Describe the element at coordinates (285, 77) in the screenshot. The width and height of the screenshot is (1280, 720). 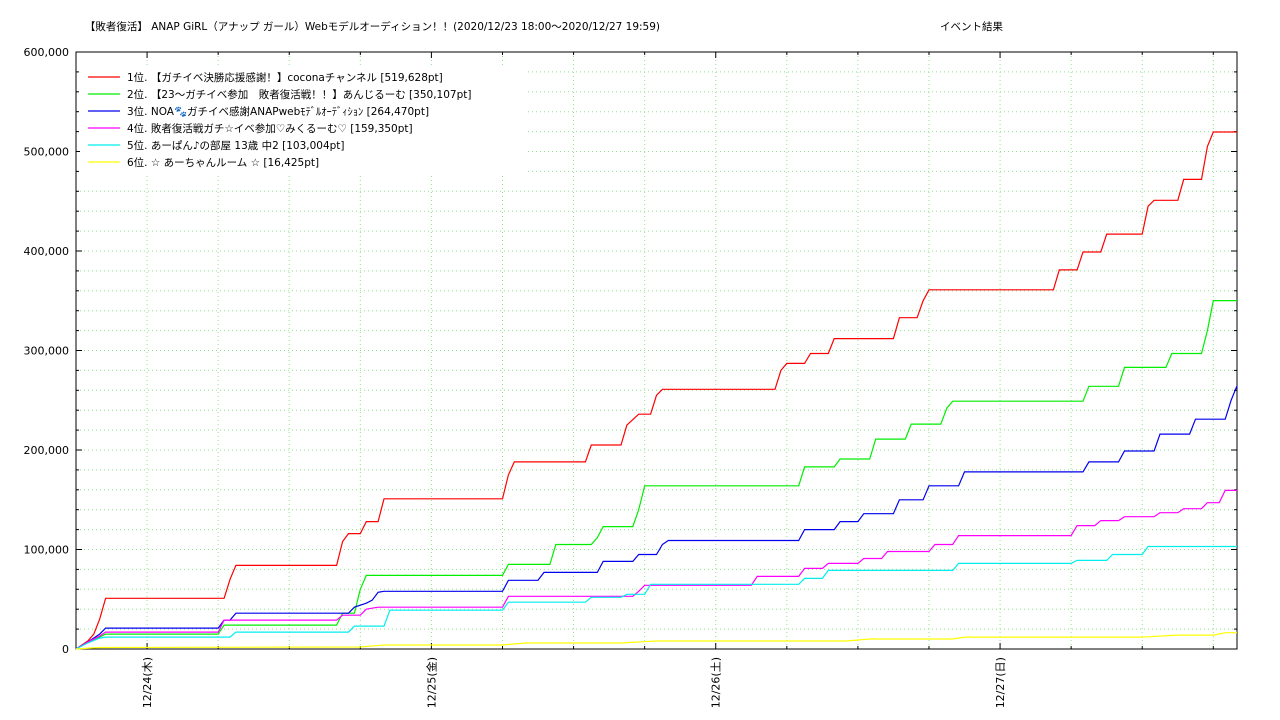
I see `legend-label-1: 1位. 【ガチイベ決勝応援感謝！】coconaチャンネル [519,628pt]` at that location.